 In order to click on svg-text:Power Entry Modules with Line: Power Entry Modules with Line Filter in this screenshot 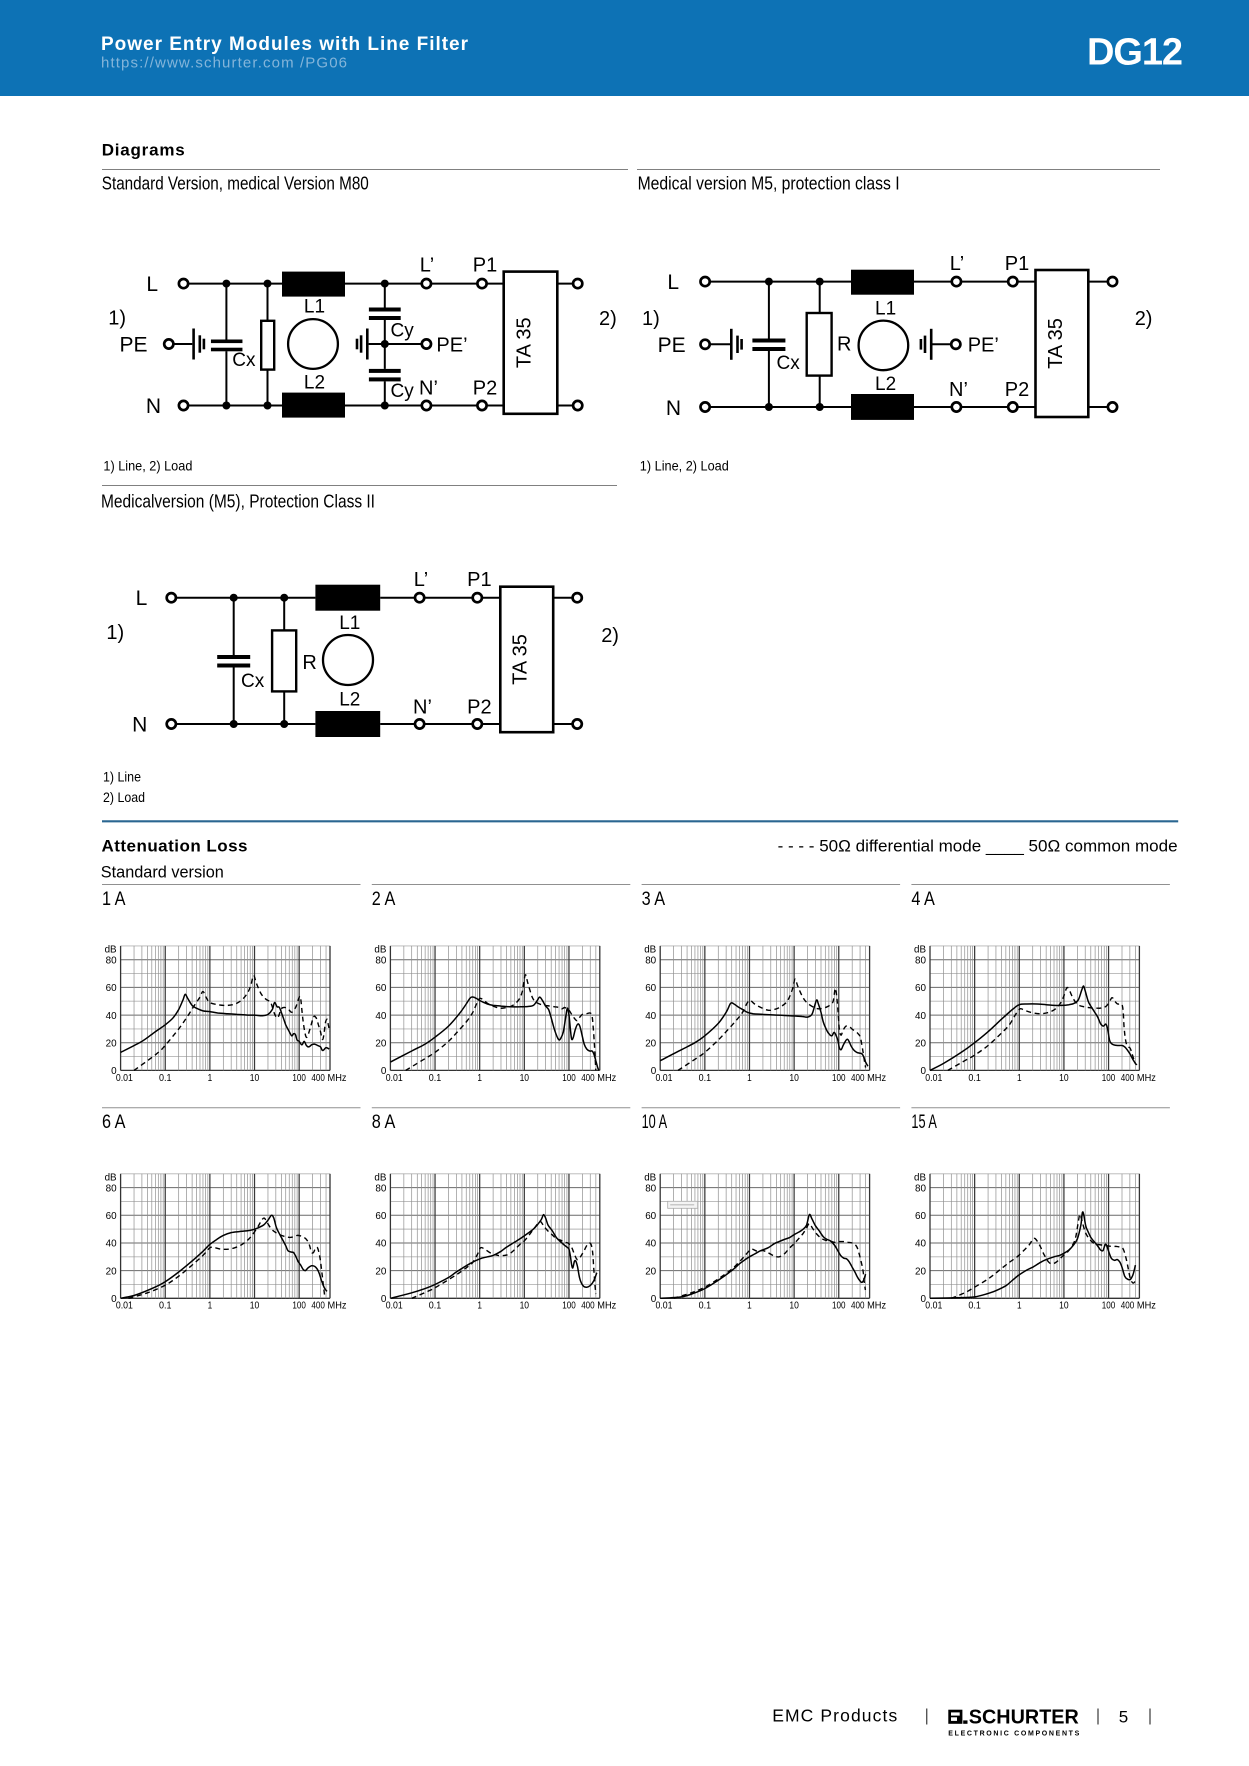, I will do `click(285, 44)`.